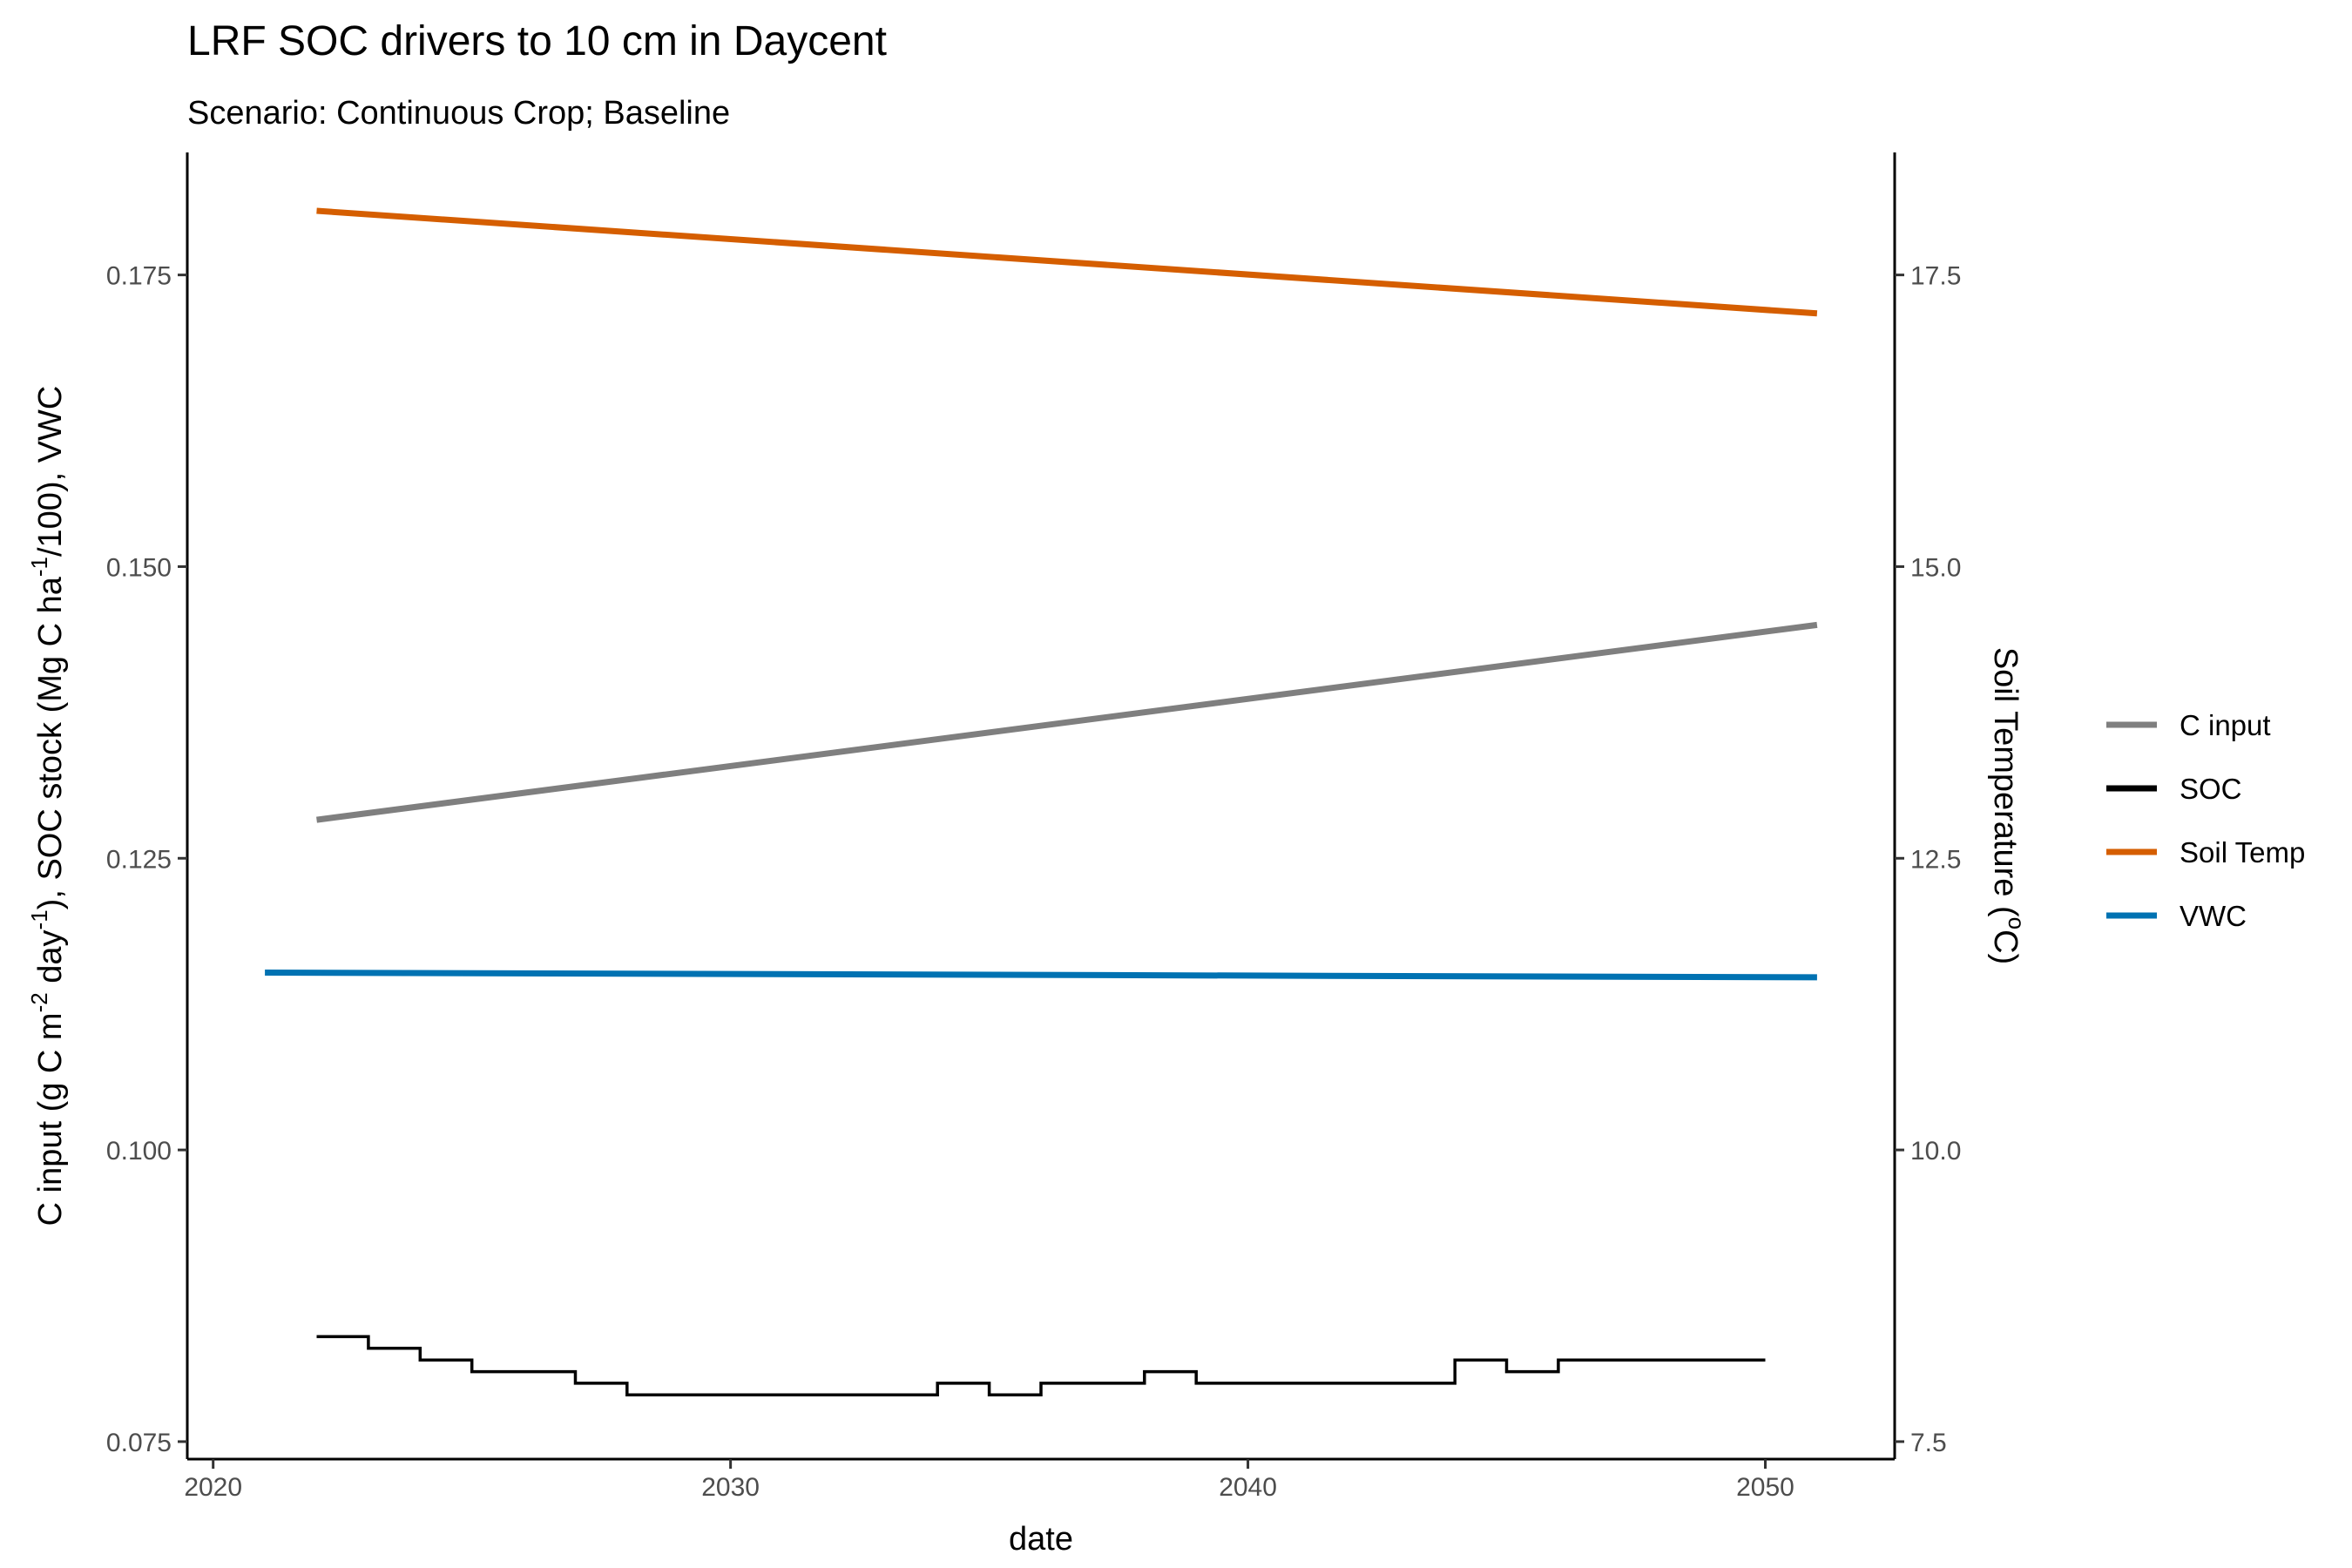  What do you see at coordinates (50, 960) in the screenshot?
I see `left-axis-title-part-2: day` at bounding box center [50, 960].